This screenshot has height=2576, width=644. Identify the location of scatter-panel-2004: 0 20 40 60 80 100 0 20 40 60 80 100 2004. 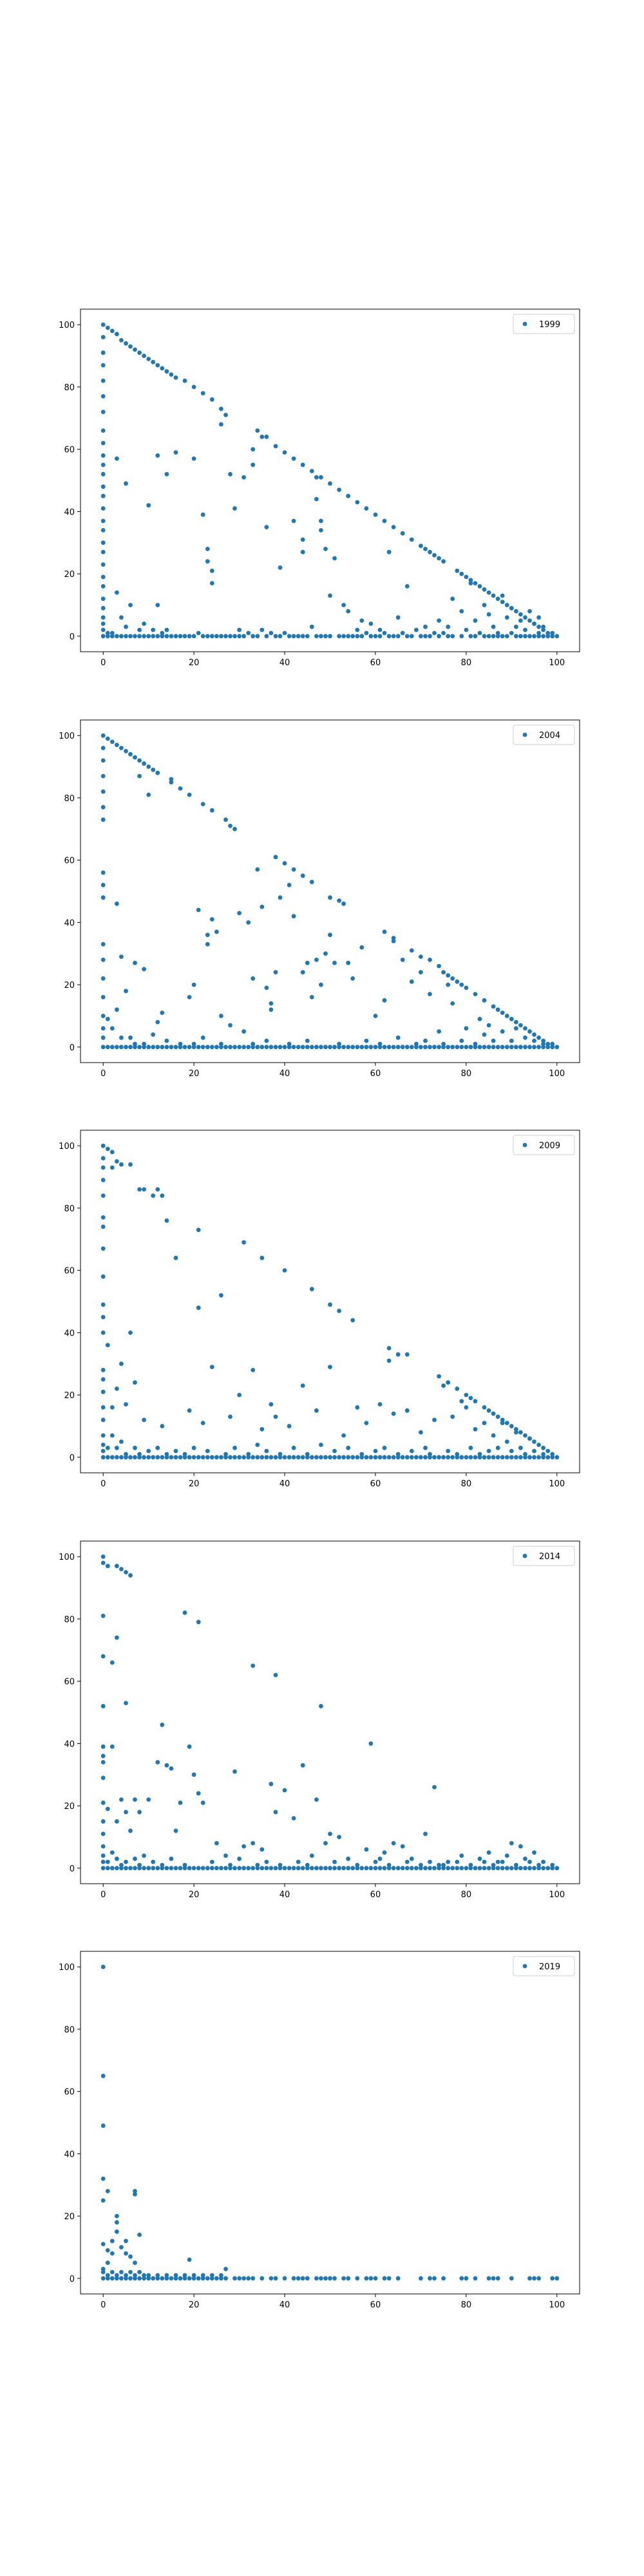
(319, 899).